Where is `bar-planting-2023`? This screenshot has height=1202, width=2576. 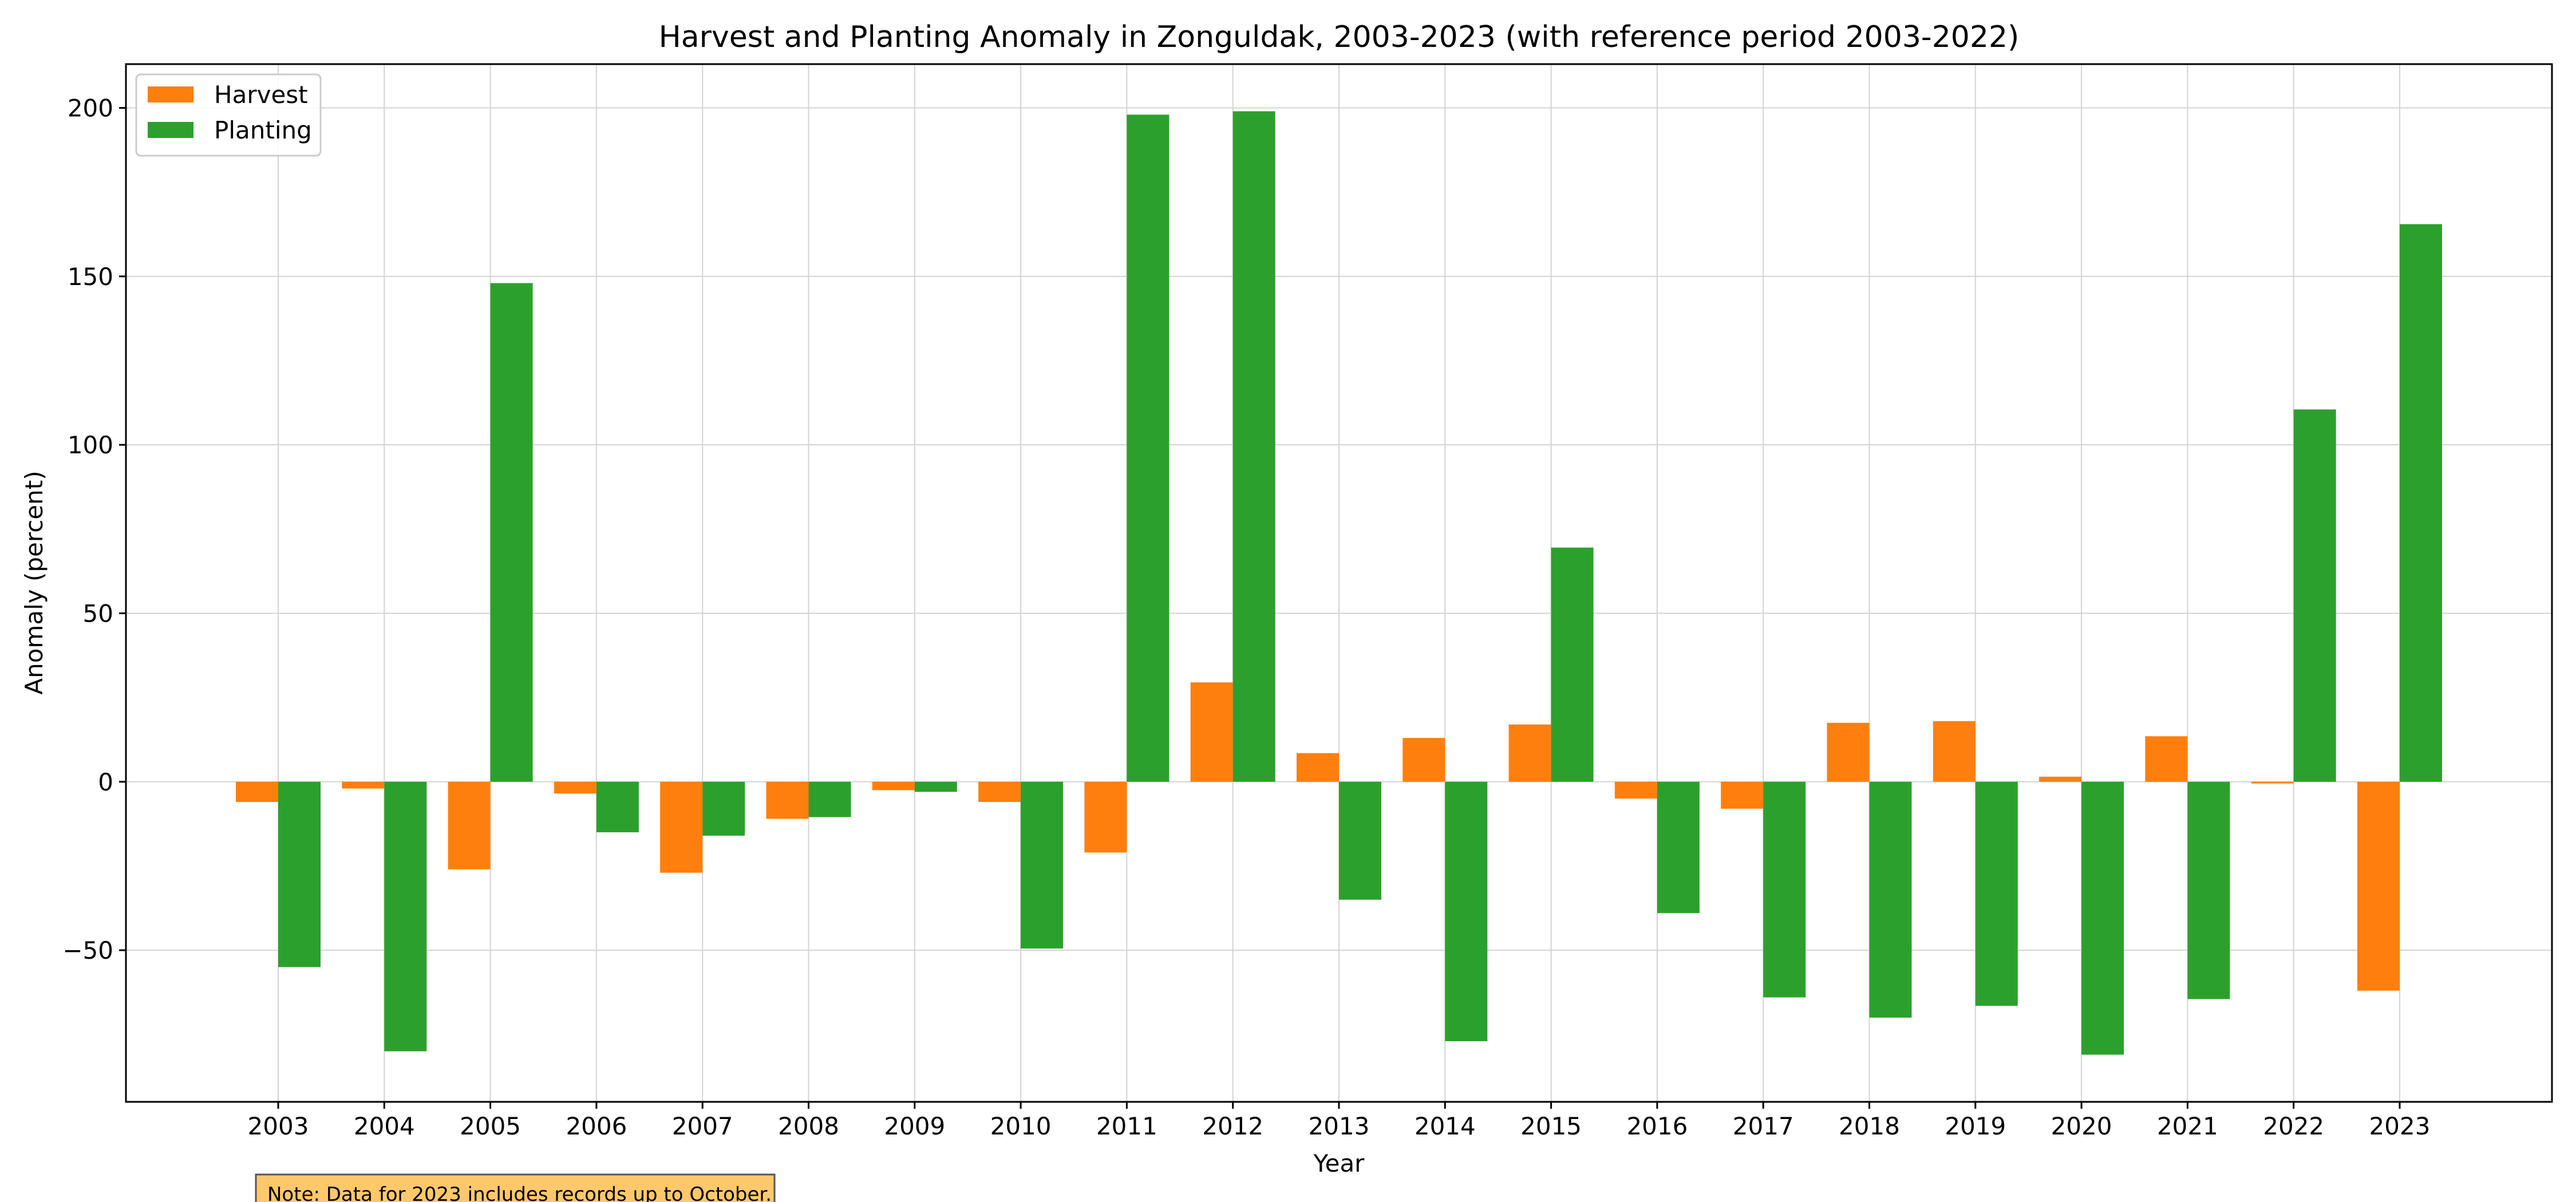
bar-planting-2023 is located at coordinates (2421, 503).